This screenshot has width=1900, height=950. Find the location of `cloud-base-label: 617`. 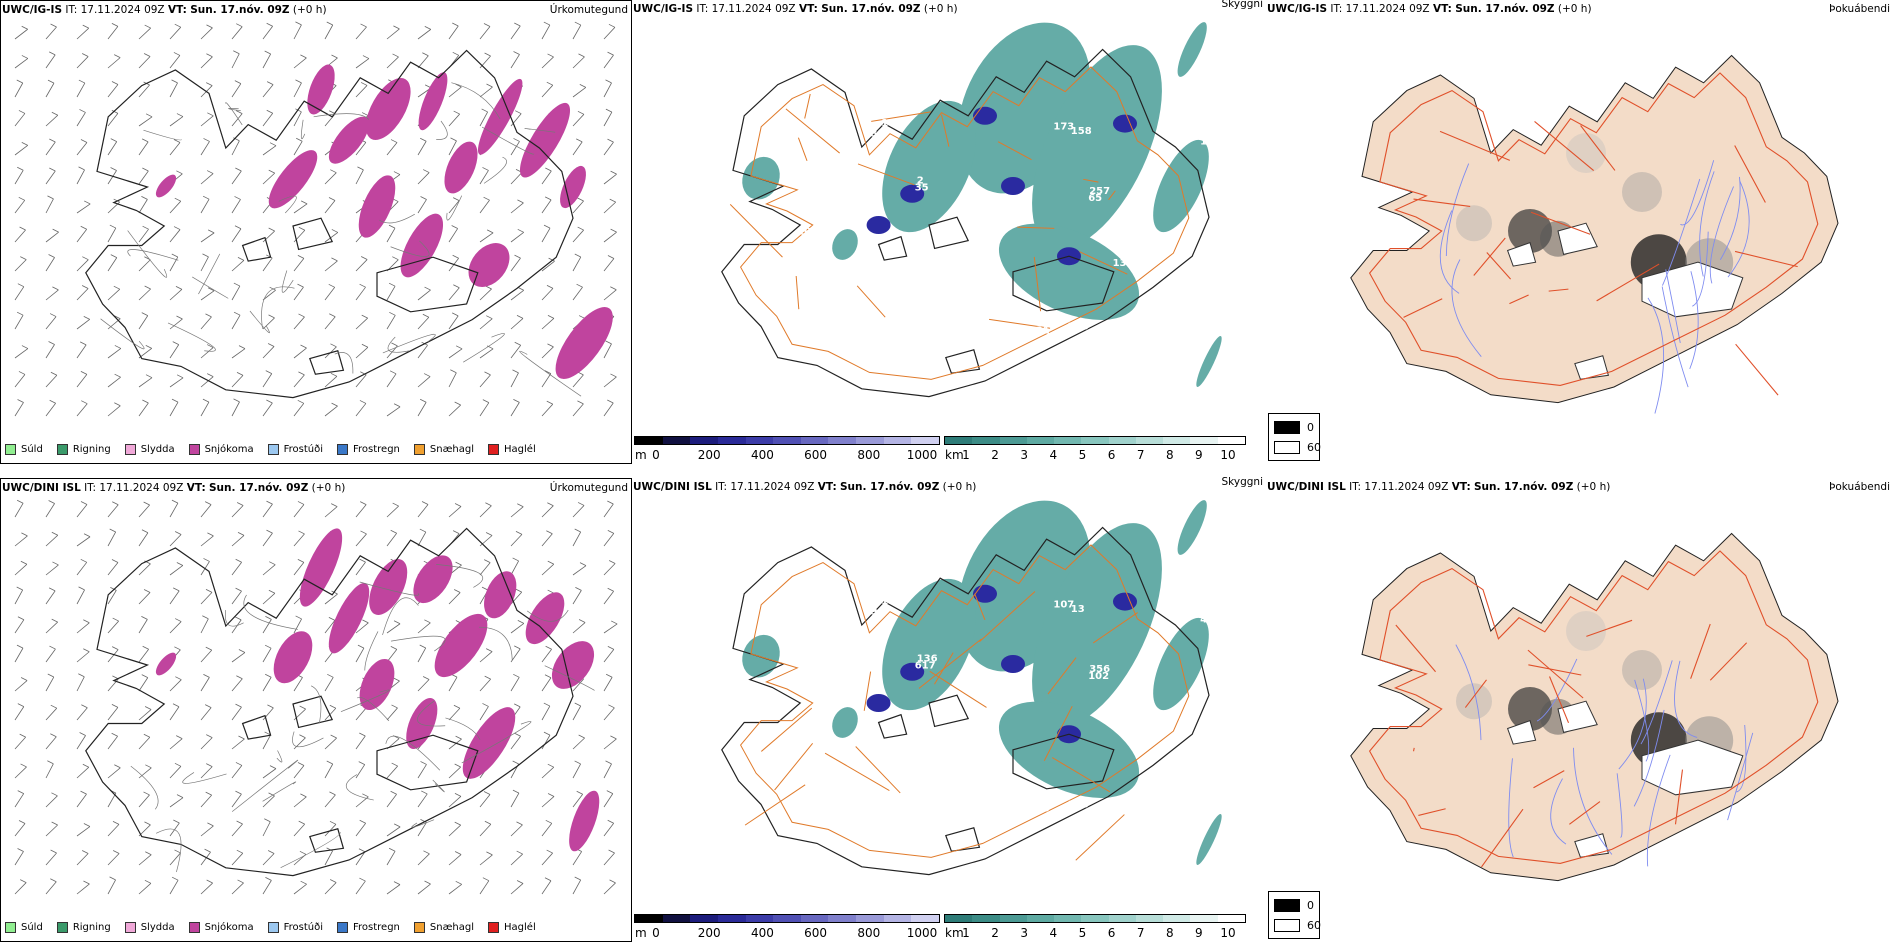

cloud-base-label: 617 is located at coordinates (925, 665).